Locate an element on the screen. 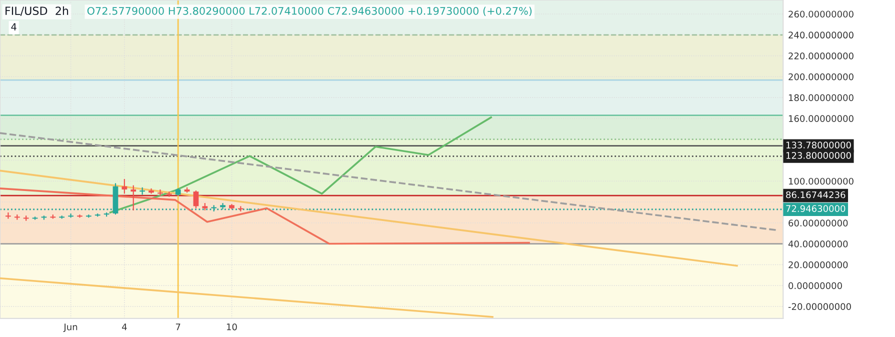 This screenshot has height=337, width=895. y-tick-label: 260.00000000 is located at coordinates (821, 14).